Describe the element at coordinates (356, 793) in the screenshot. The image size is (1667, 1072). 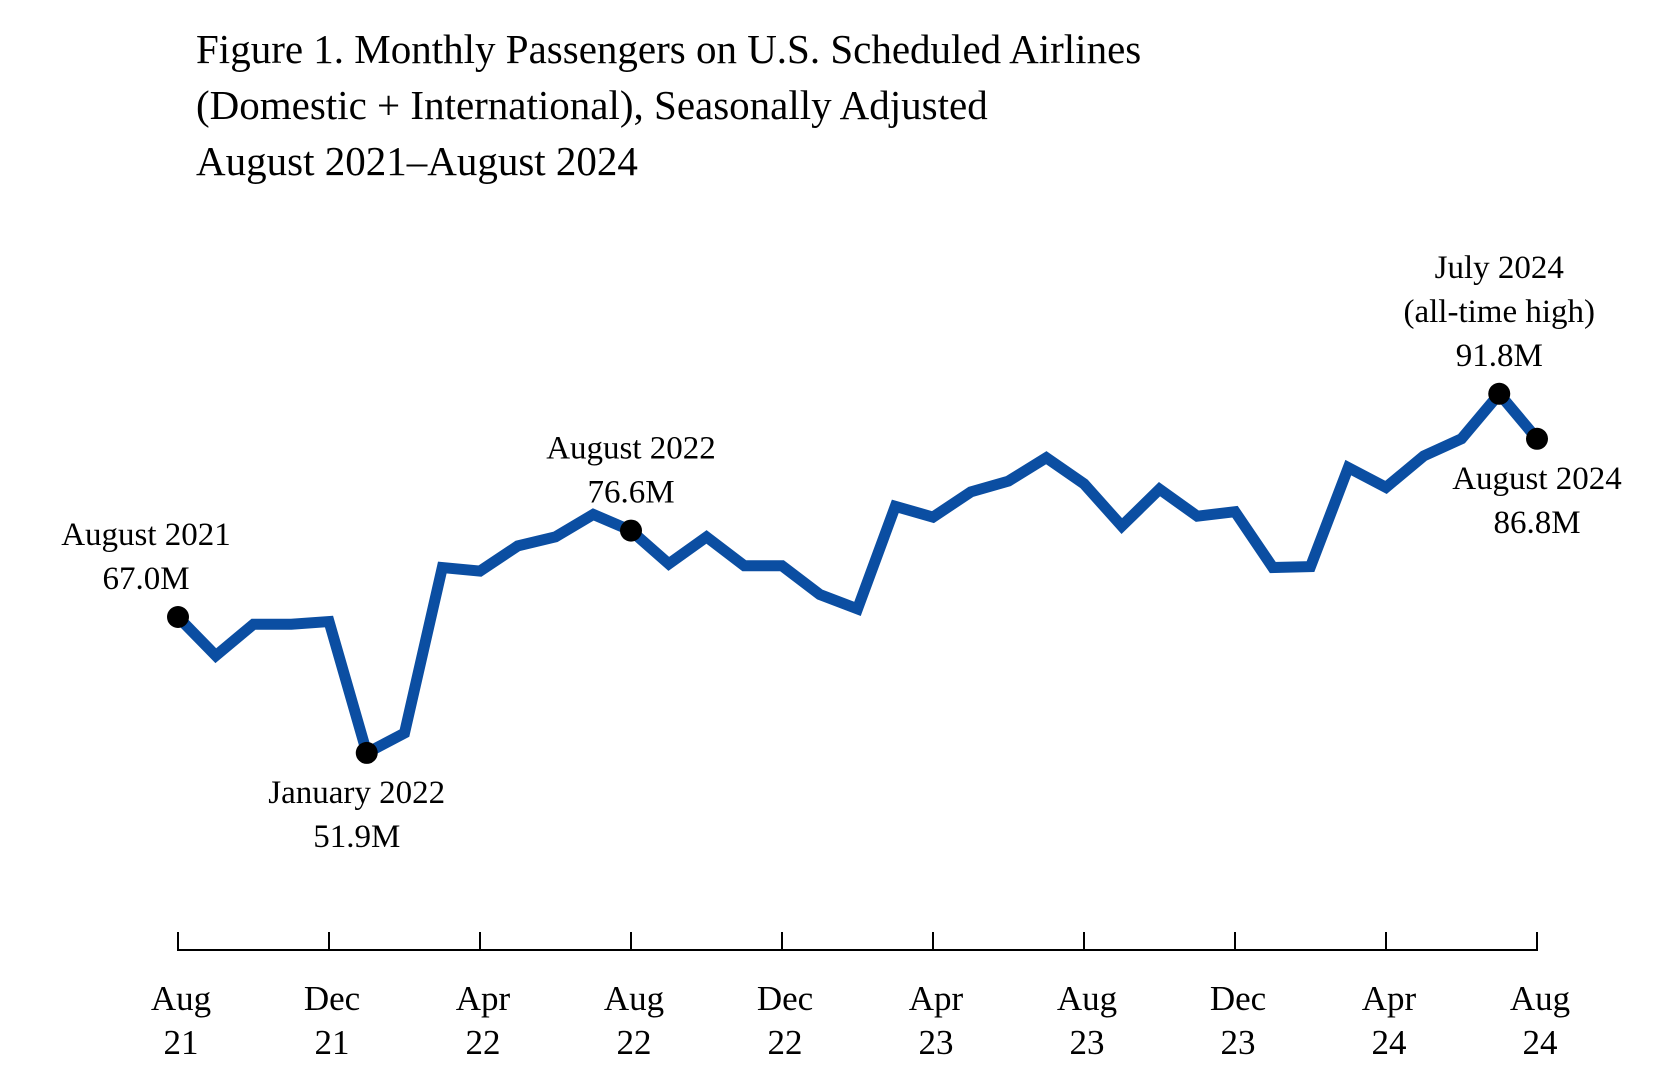
I see `data-label: January 2022` at that location.